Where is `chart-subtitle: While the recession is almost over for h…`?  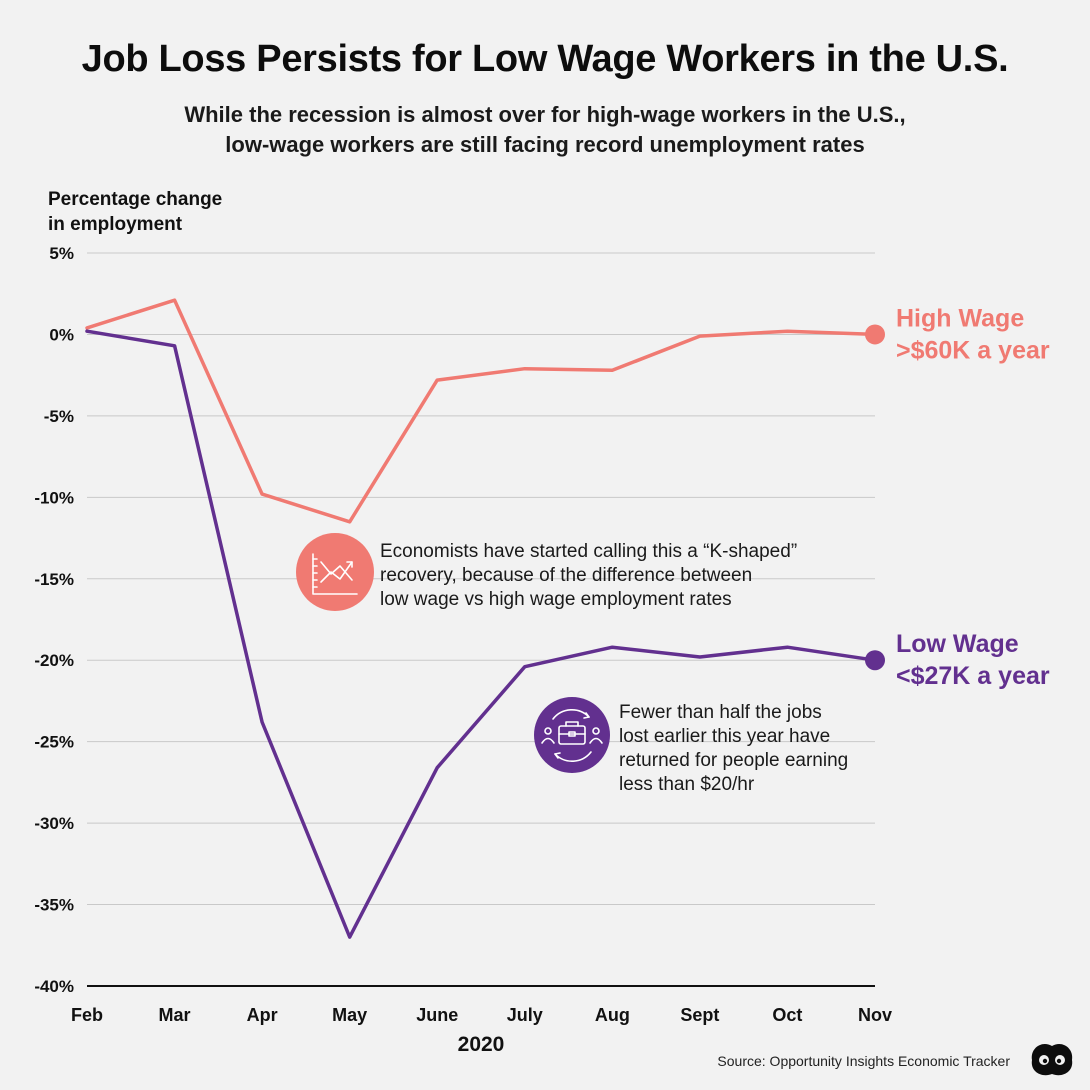
chart-subtitle: While the recession is almost over for h… is located at coordinates (545, 130).